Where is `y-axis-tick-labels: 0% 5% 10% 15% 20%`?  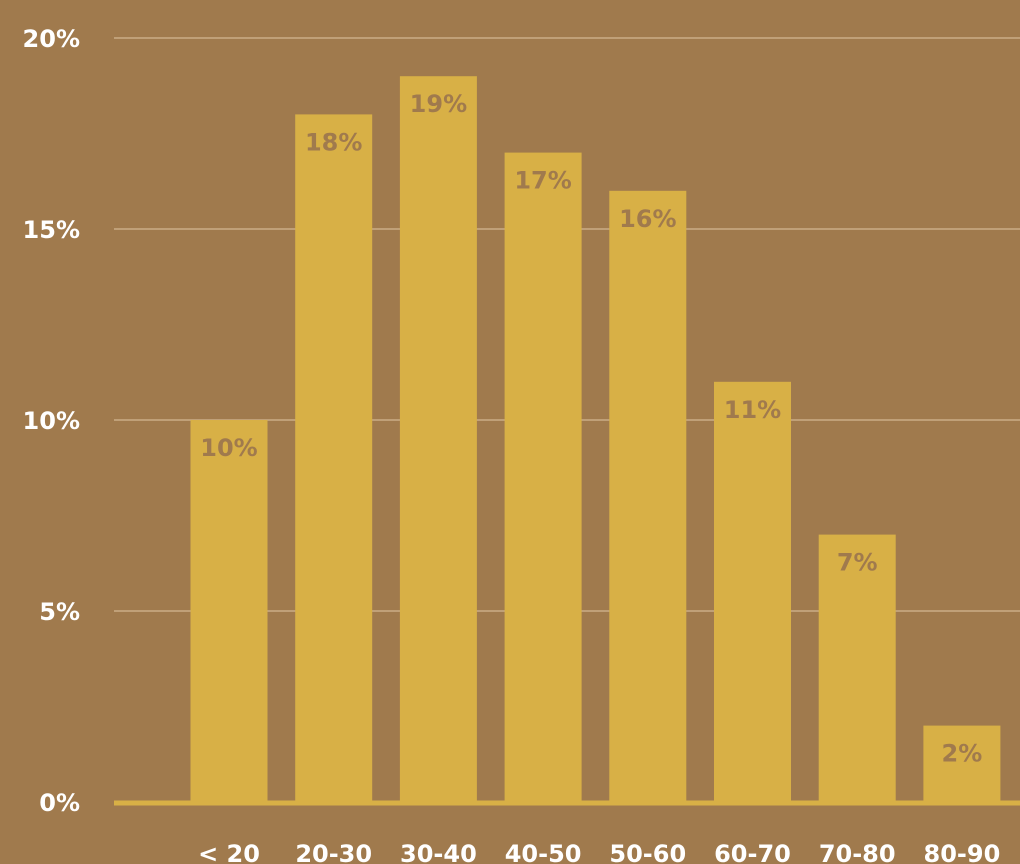 y-axis-tick-labels: 0% 5% 10% 15% 20% is located at coordinates (51, 421).